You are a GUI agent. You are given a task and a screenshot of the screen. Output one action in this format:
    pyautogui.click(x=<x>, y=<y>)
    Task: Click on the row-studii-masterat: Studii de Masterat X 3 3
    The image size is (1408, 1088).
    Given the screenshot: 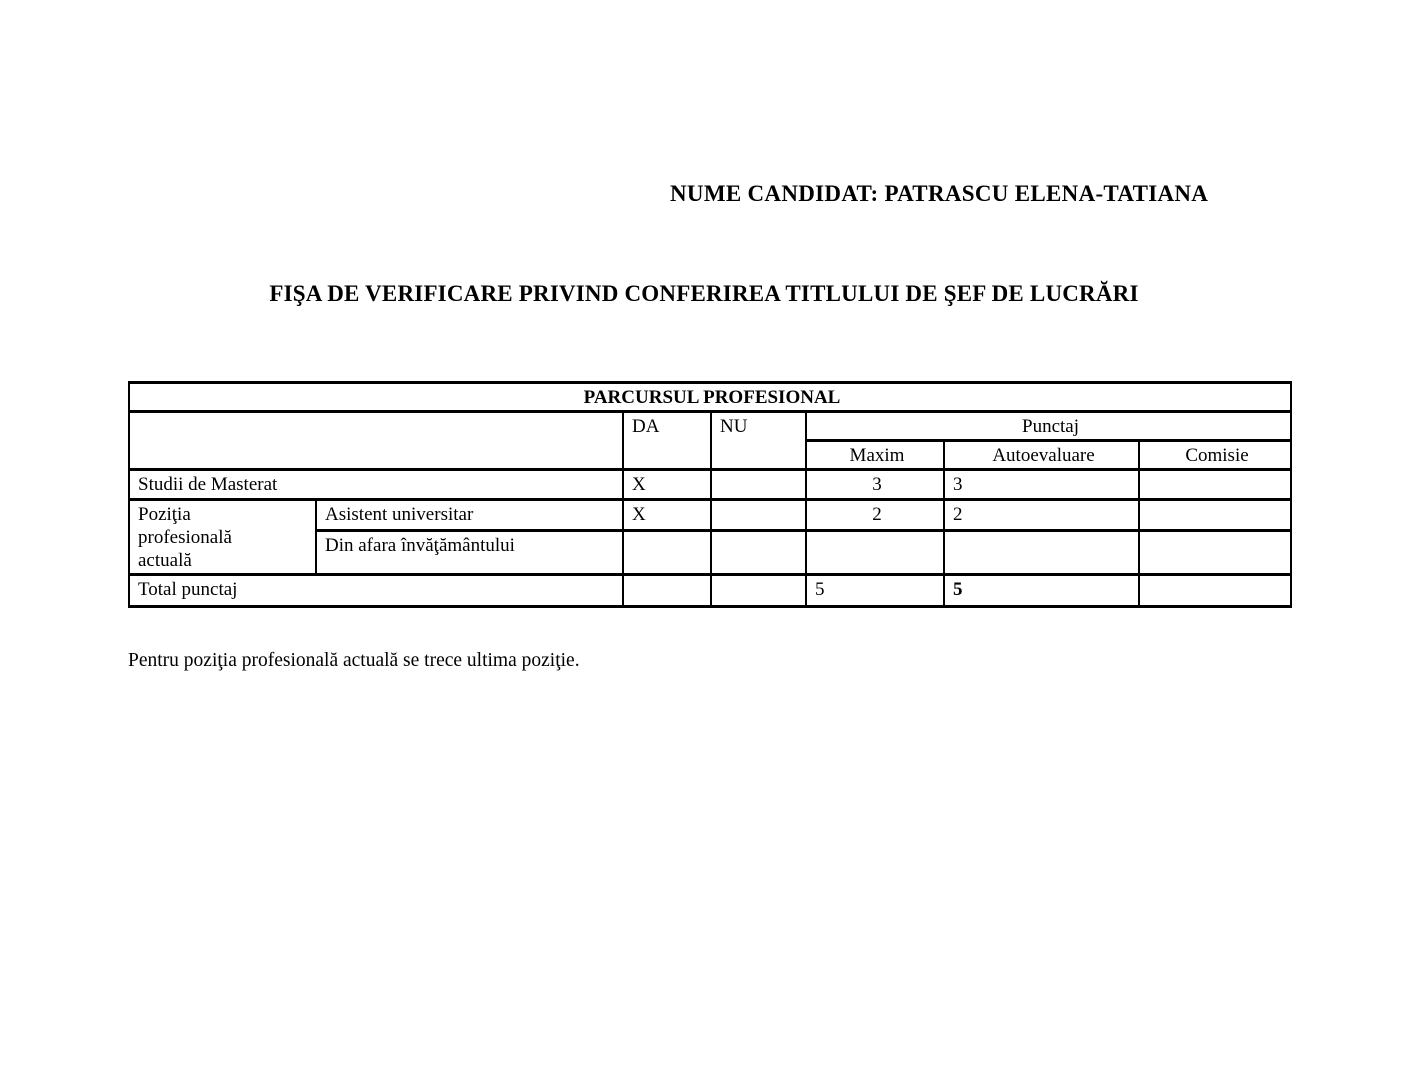 What is the action you would take?
    pyautogui.click(x=710, y=484)
    